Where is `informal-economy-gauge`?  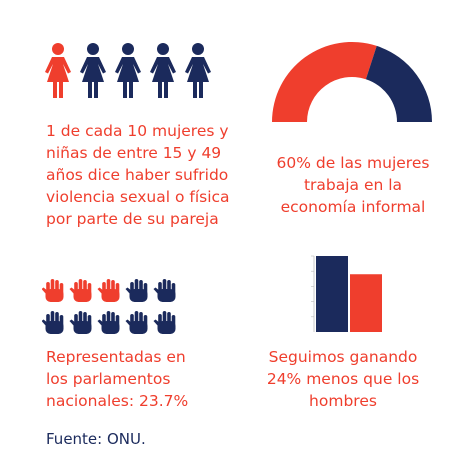 informal-economy-gauge is located at coordinates (352, 81).